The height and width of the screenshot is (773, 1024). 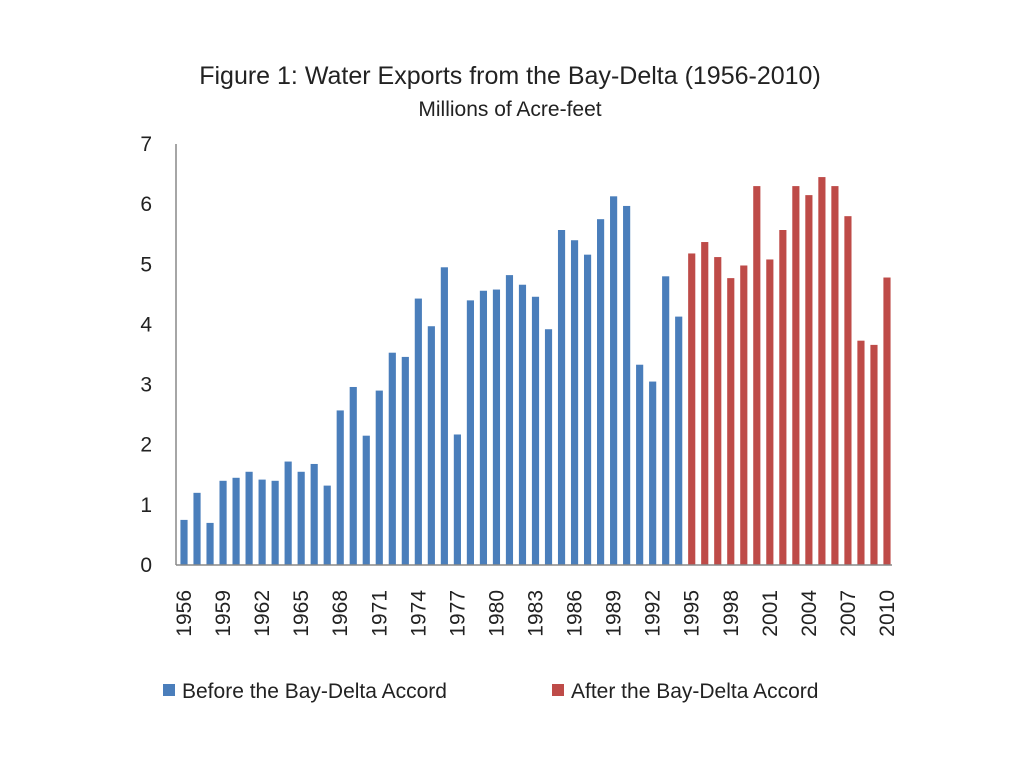 I want to click on bar-1958, so click(x=210, y=543).